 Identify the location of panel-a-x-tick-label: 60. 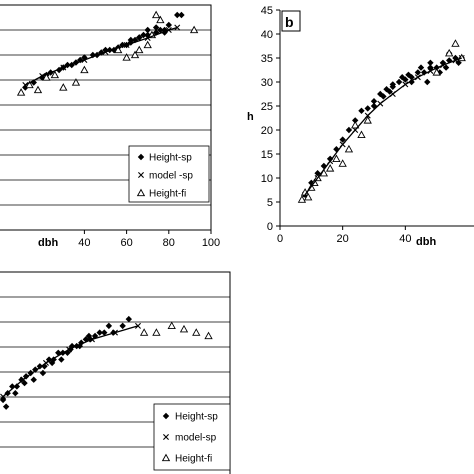
(126, 243).